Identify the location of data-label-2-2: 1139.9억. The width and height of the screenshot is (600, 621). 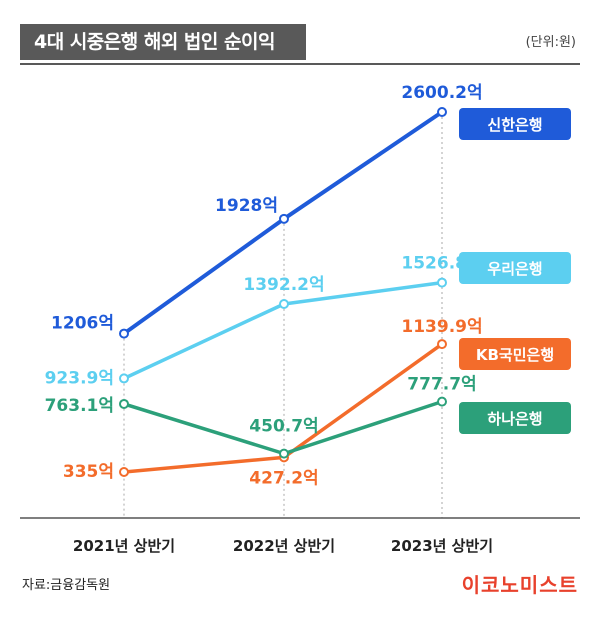
(441, 327).